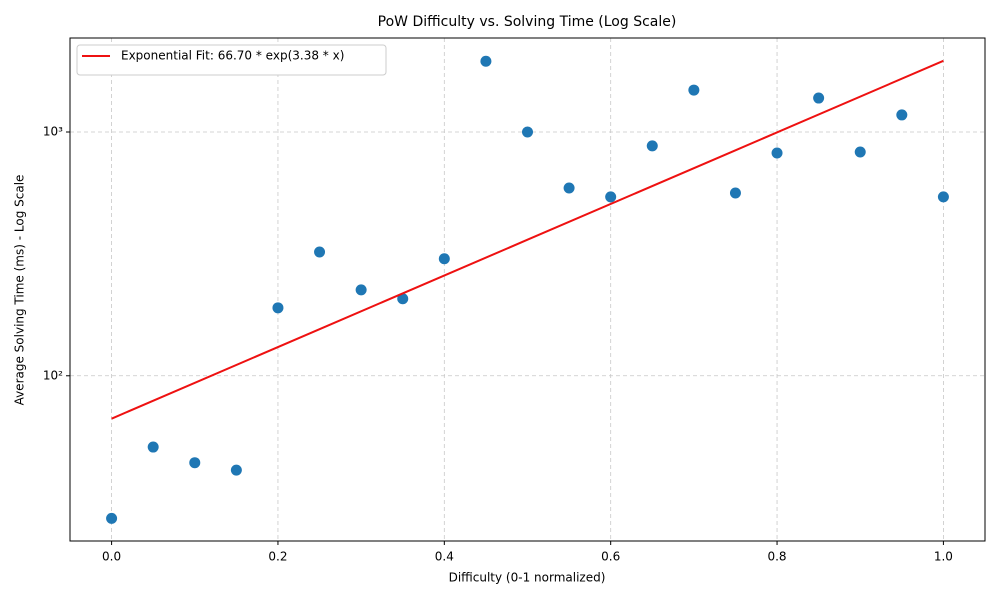  Describe the element at coordinates (610, 557) in the screenshot. I see `x-tick-label: 0.6` at that location.